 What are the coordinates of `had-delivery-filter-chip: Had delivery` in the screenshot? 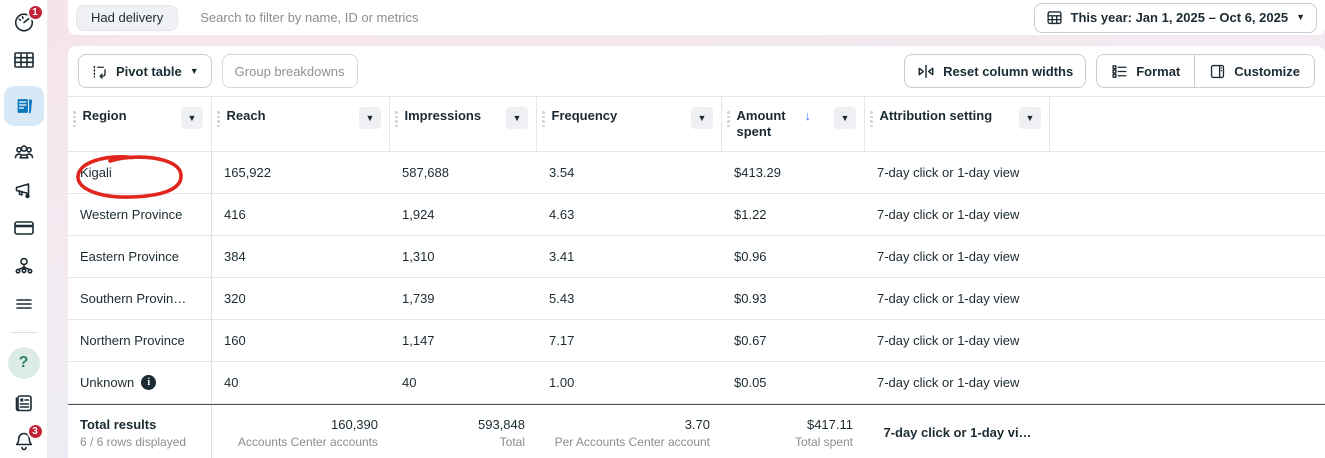 It's located at (127, 17).